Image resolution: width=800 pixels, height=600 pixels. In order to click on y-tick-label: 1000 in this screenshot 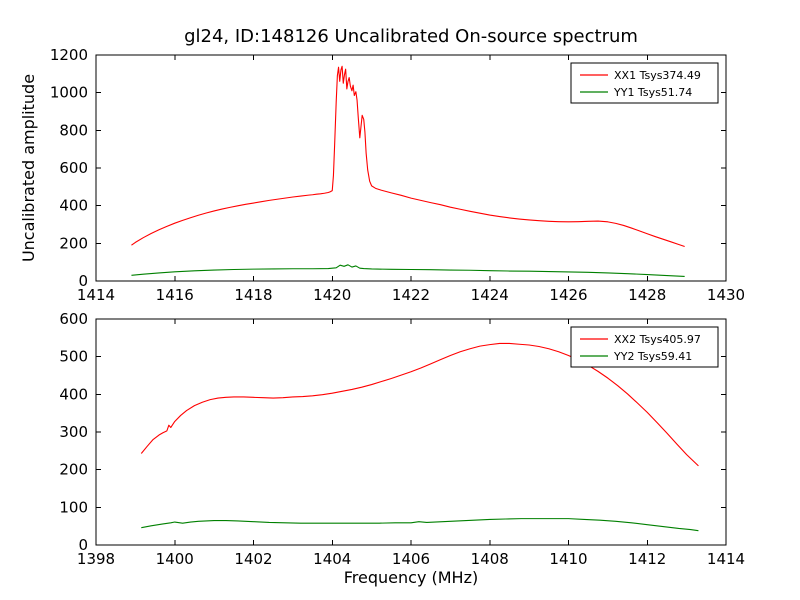, I will do `click(69, 93)`.